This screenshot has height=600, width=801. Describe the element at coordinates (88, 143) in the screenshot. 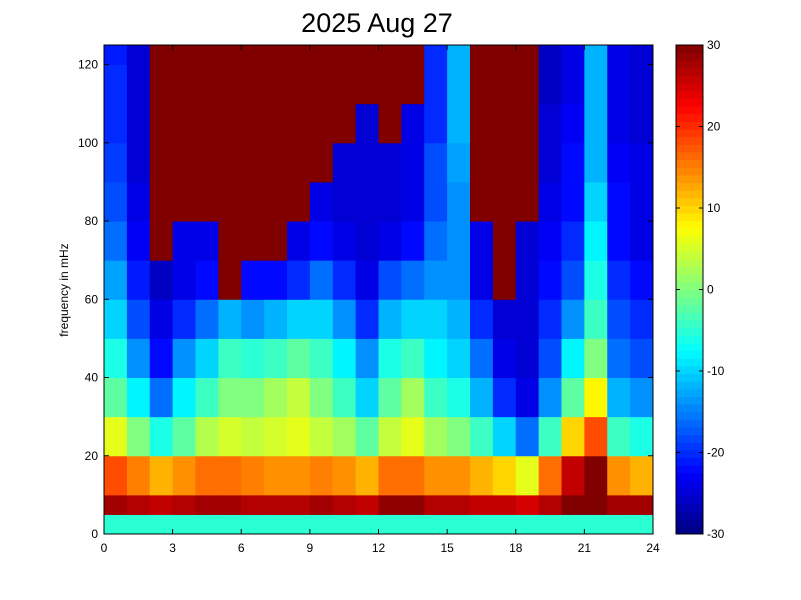

I see `y-tick-label: 100` at that location.